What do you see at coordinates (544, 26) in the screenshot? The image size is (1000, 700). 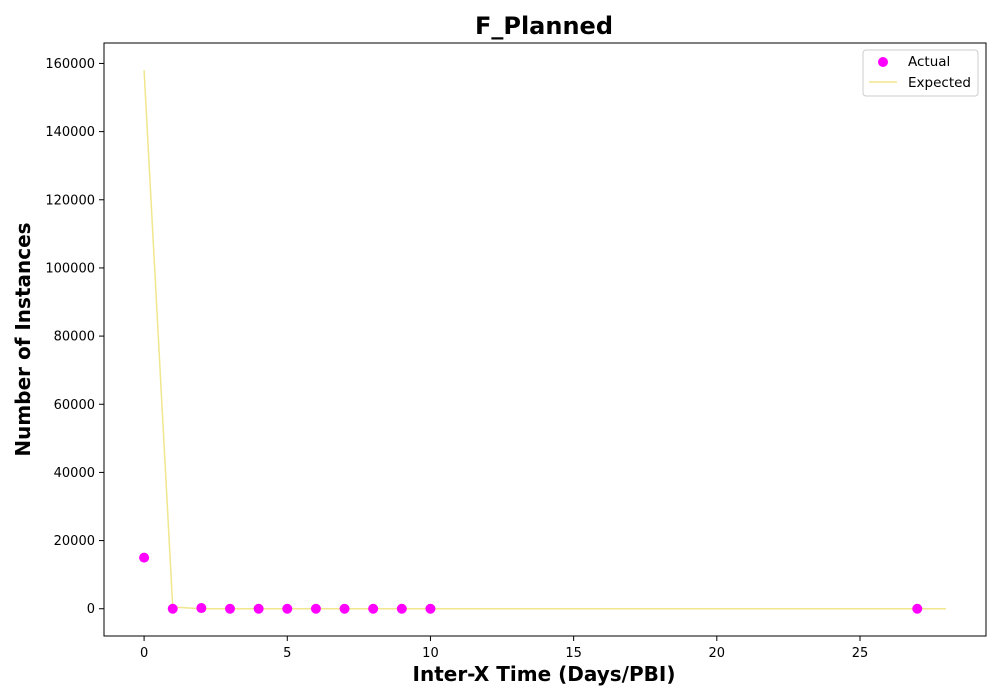 I see `chart-title: F_Planned` at bounding box center [544, 26].